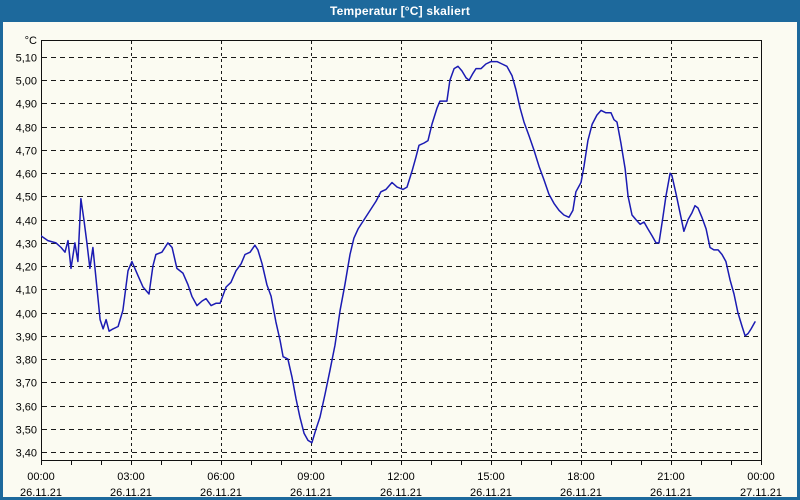 This screenshot has width=800, height=500. Describe the element at coordinates (131, 477) in the screenshot. I see `x-tick-time-label: 03:00` at that location.